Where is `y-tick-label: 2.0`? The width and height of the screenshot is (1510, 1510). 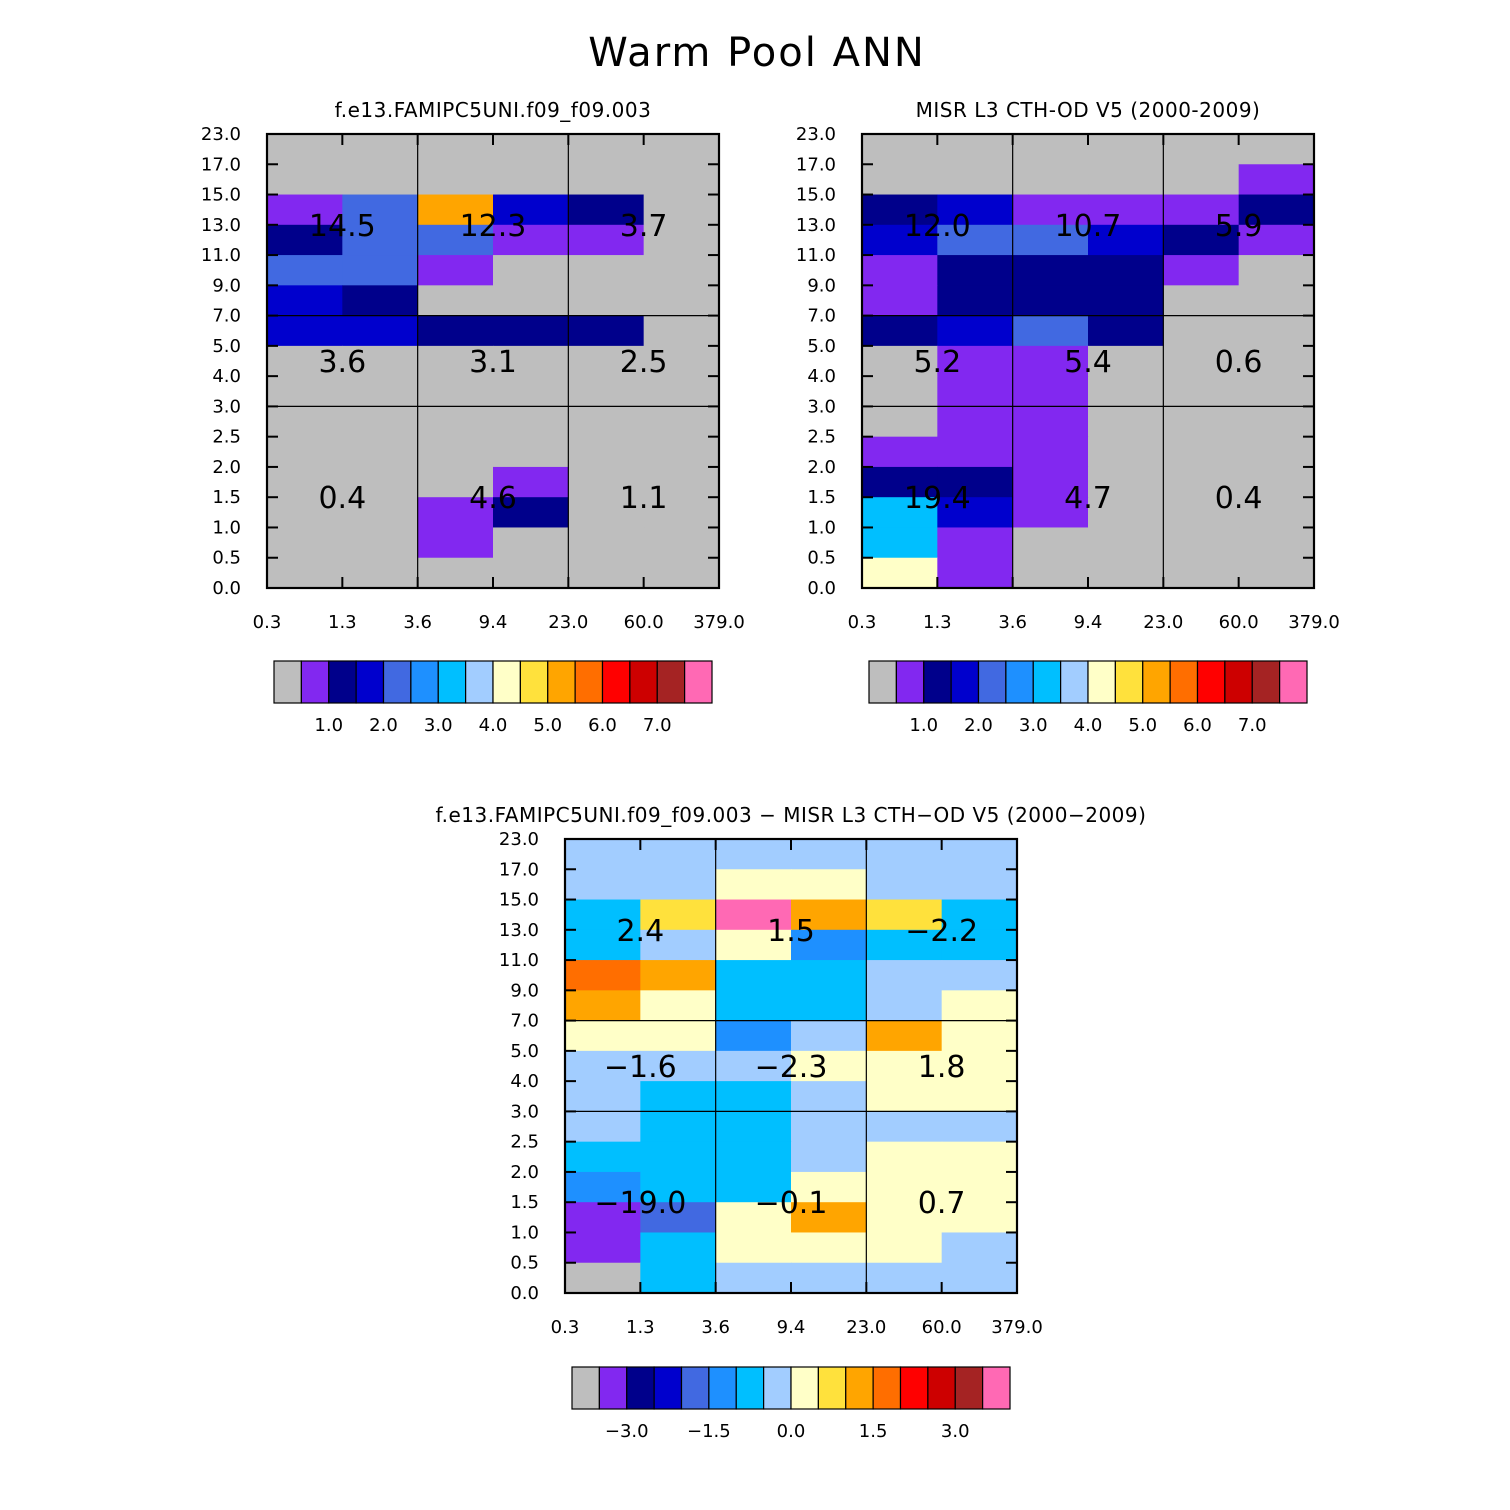
y-tick-label: 2.0 is located at coordinates (226, 467).